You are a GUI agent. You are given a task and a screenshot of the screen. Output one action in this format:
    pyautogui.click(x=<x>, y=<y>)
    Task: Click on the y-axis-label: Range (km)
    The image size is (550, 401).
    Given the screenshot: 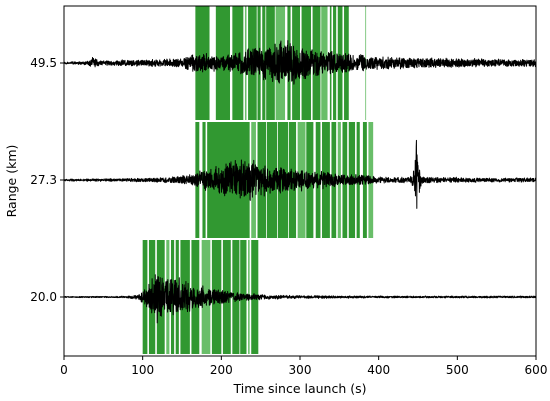 What is the action you would take?
    pyautogui.click(x=11, y=181)
    